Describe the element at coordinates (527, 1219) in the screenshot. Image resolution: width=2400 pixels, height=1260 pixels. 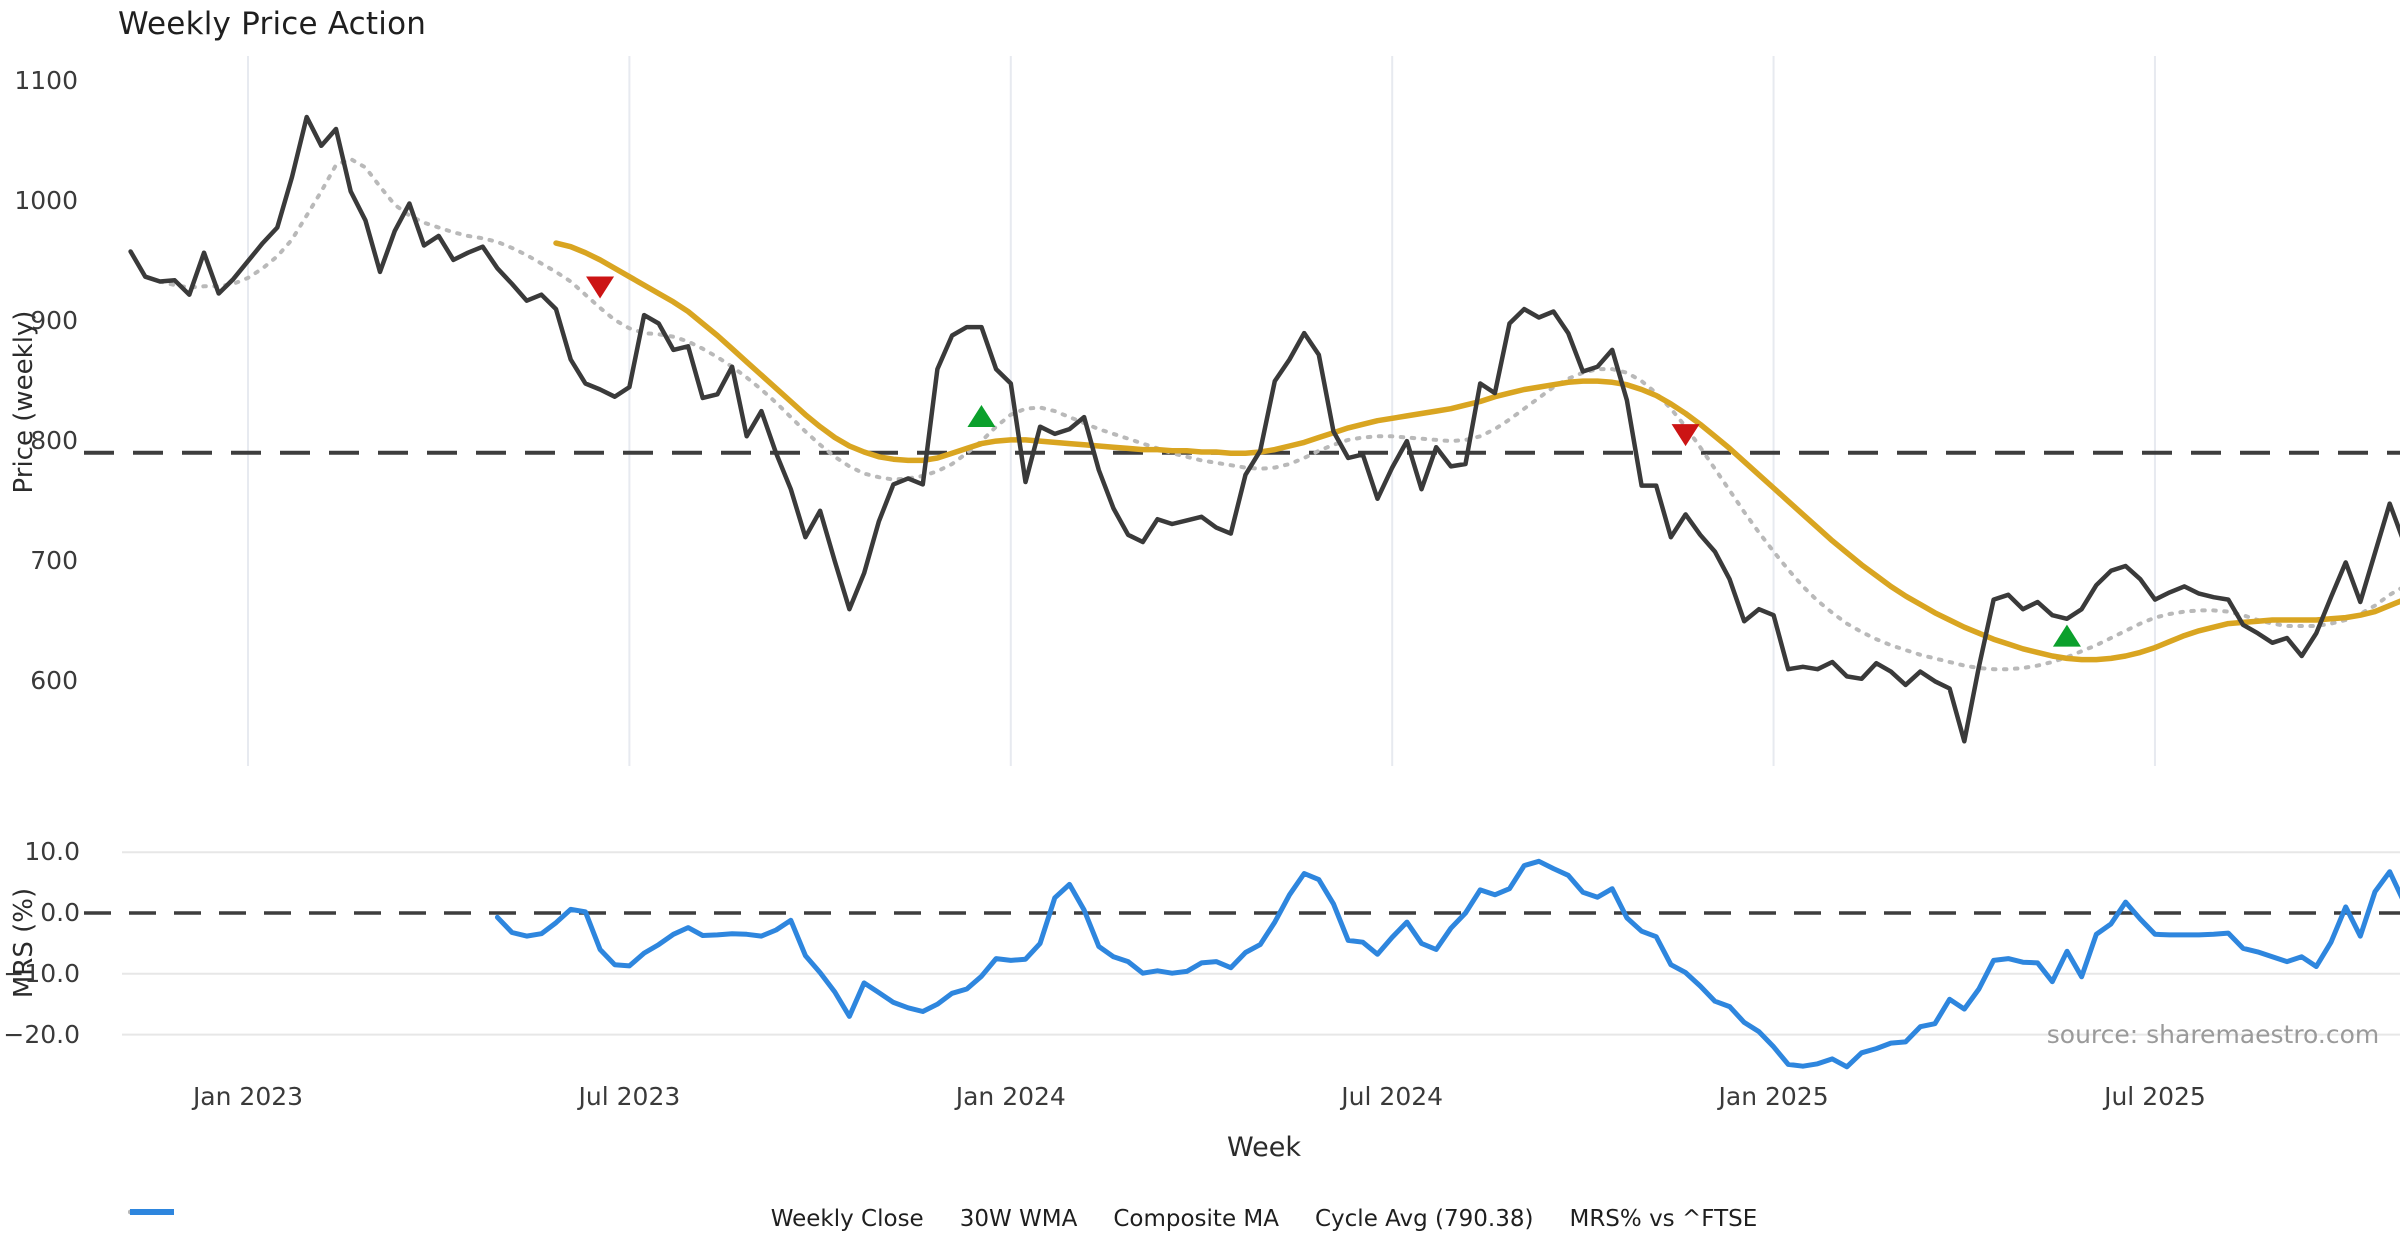
I see `legend-item: Weekly Close` at that location.